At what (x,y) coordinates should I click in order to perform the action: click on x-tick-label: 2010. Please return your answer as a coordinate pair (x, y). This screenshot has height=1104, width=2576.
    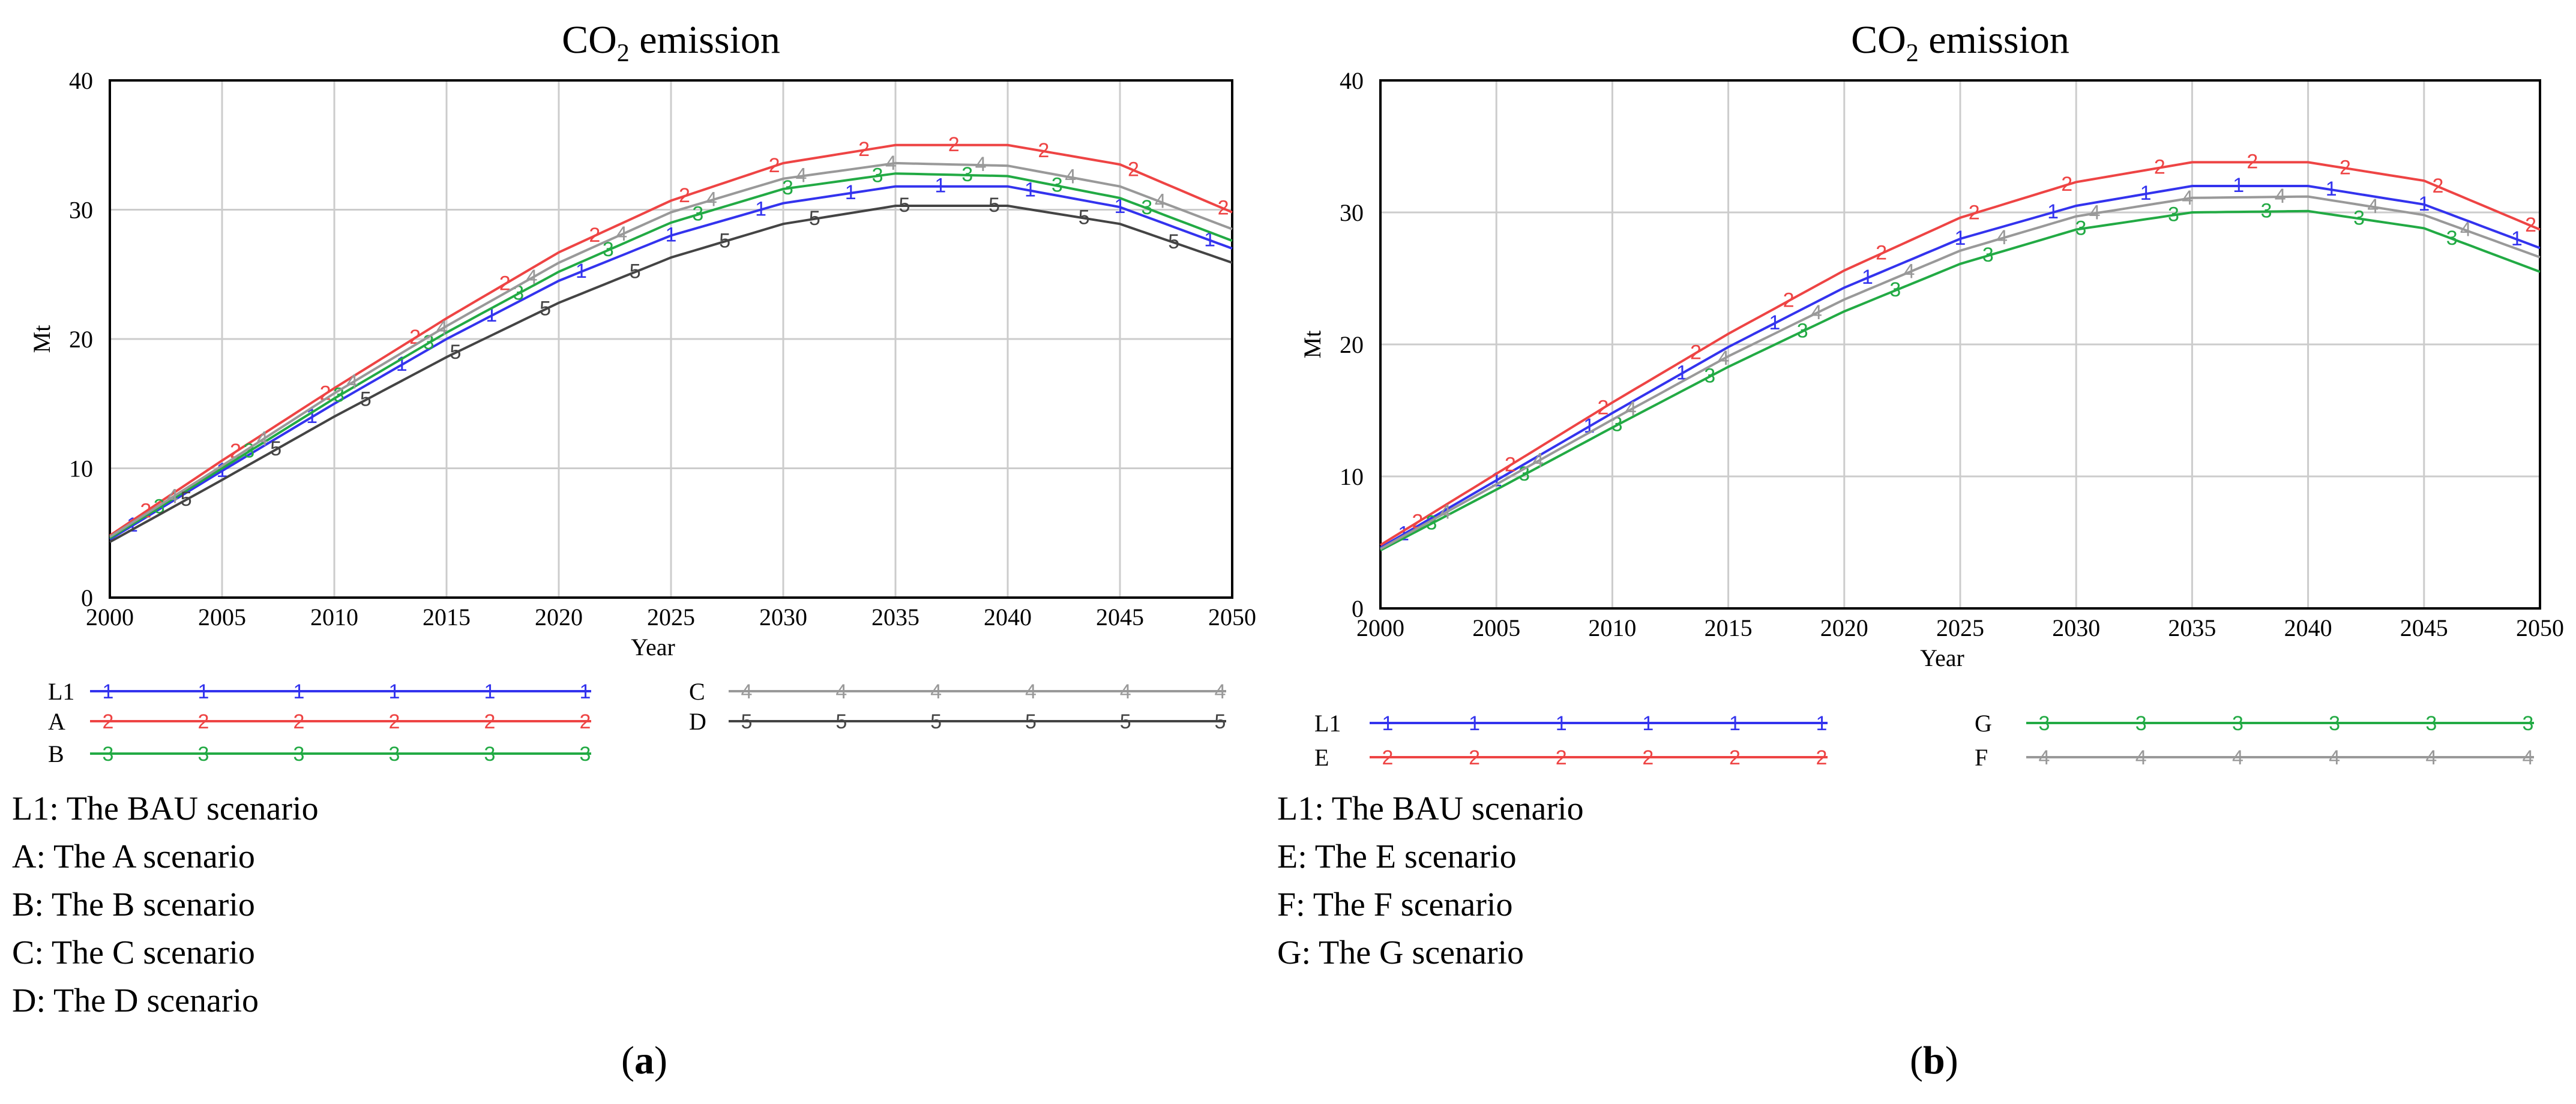
    Looking at the image, I should click on (1612, 628).